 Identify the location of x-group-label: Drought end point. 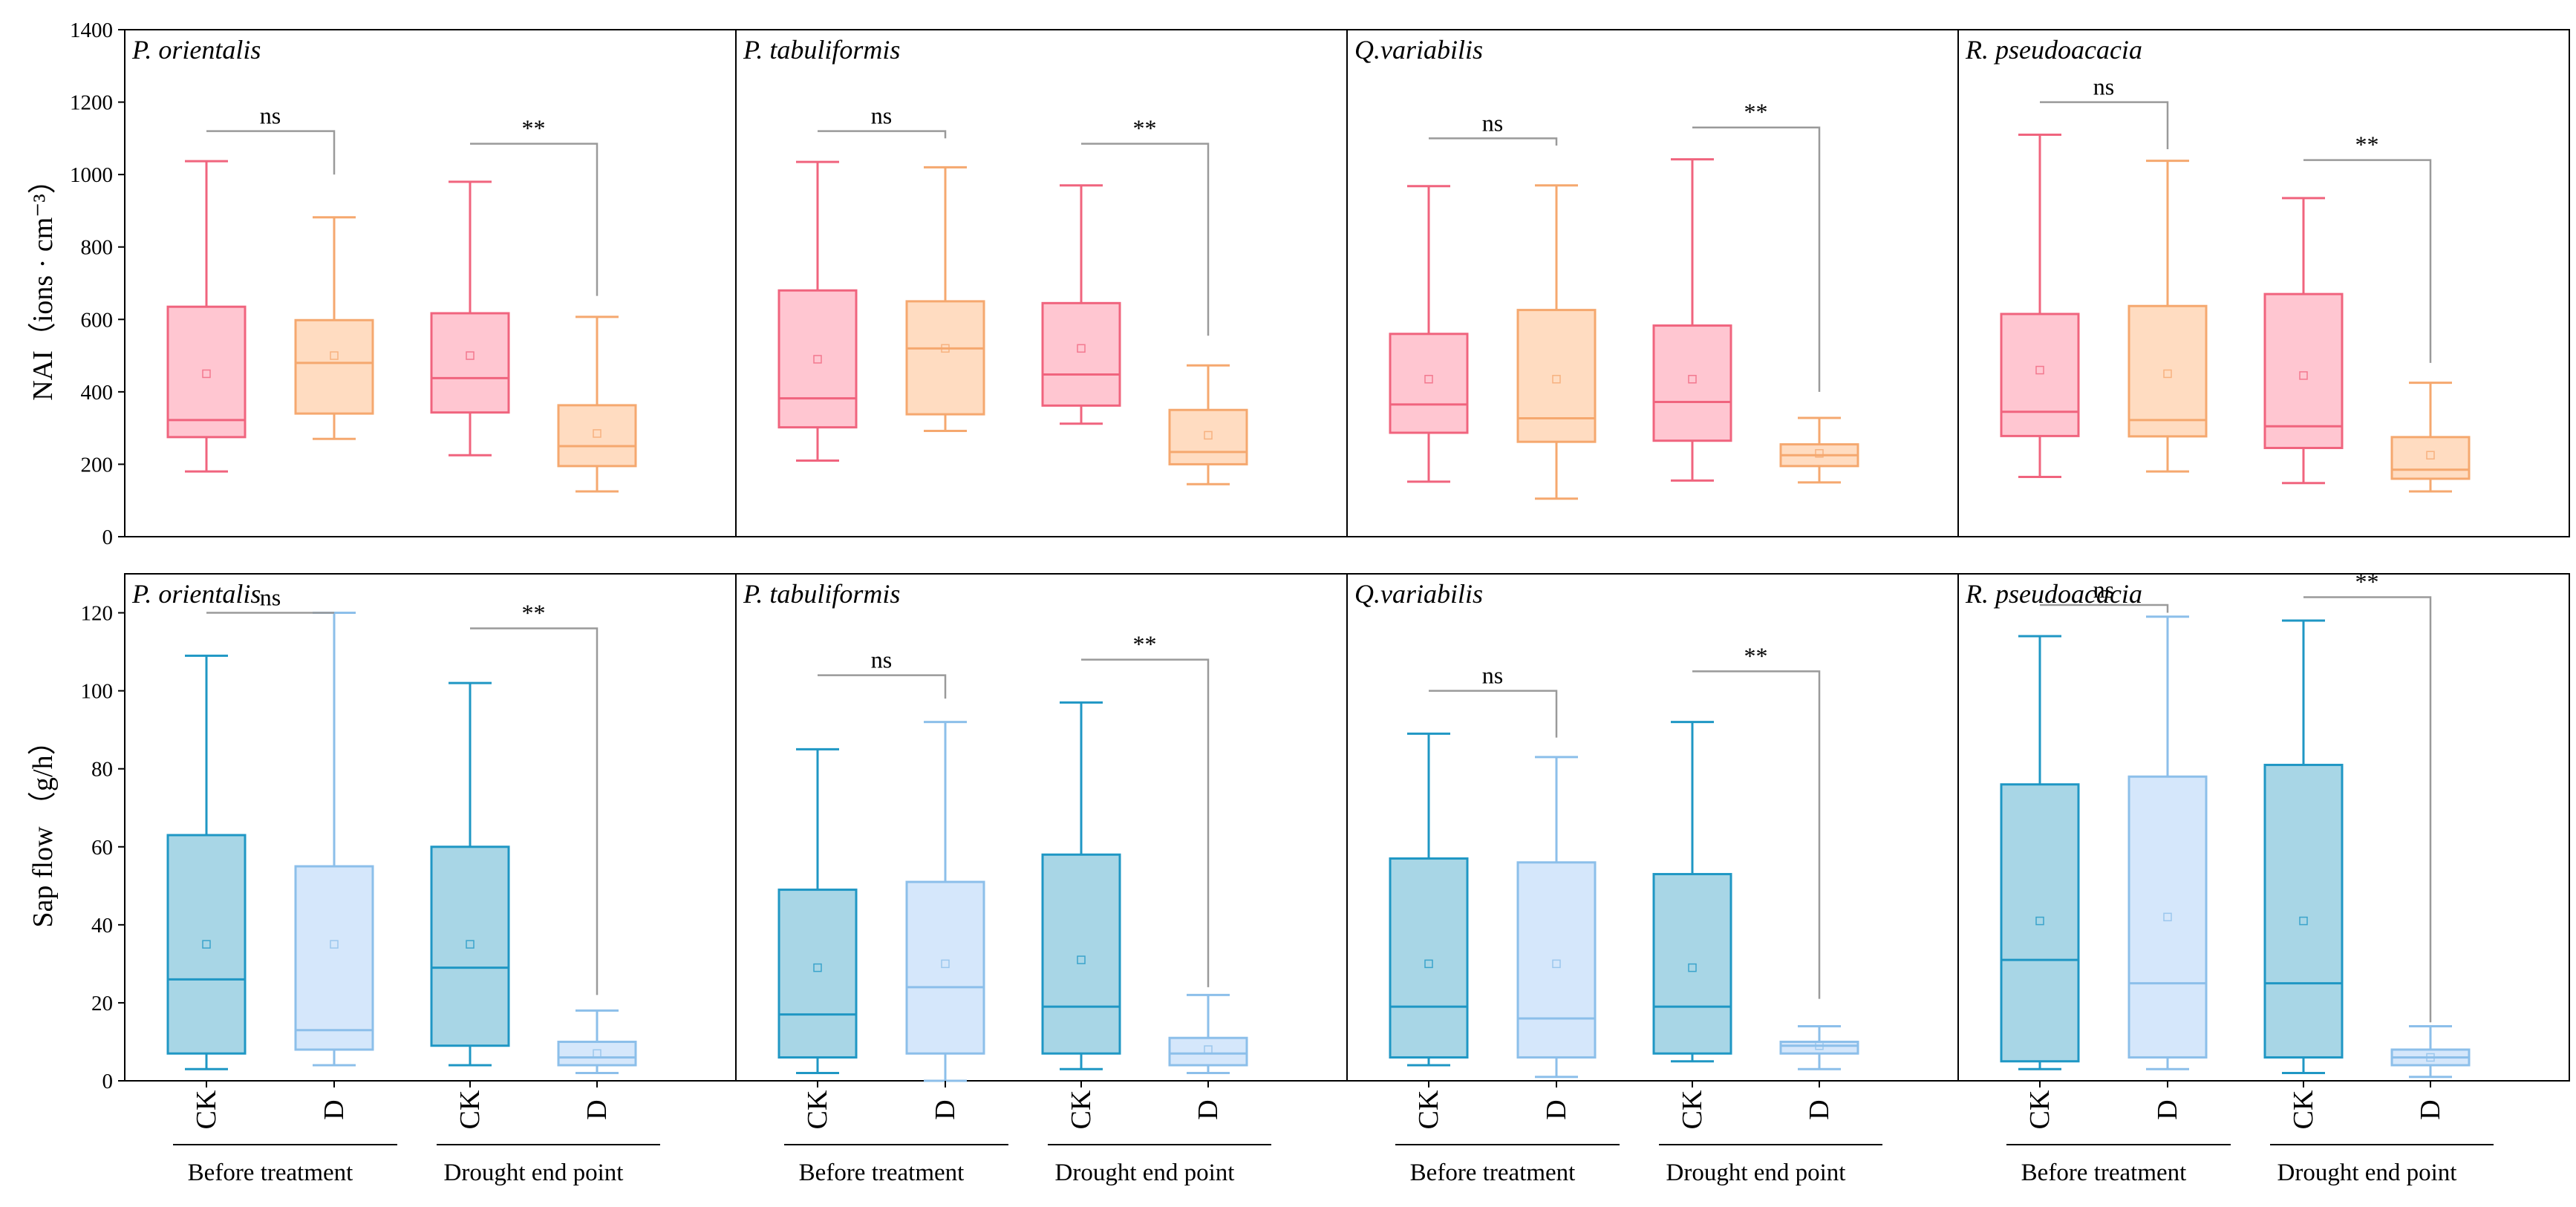
(1756, 1173).